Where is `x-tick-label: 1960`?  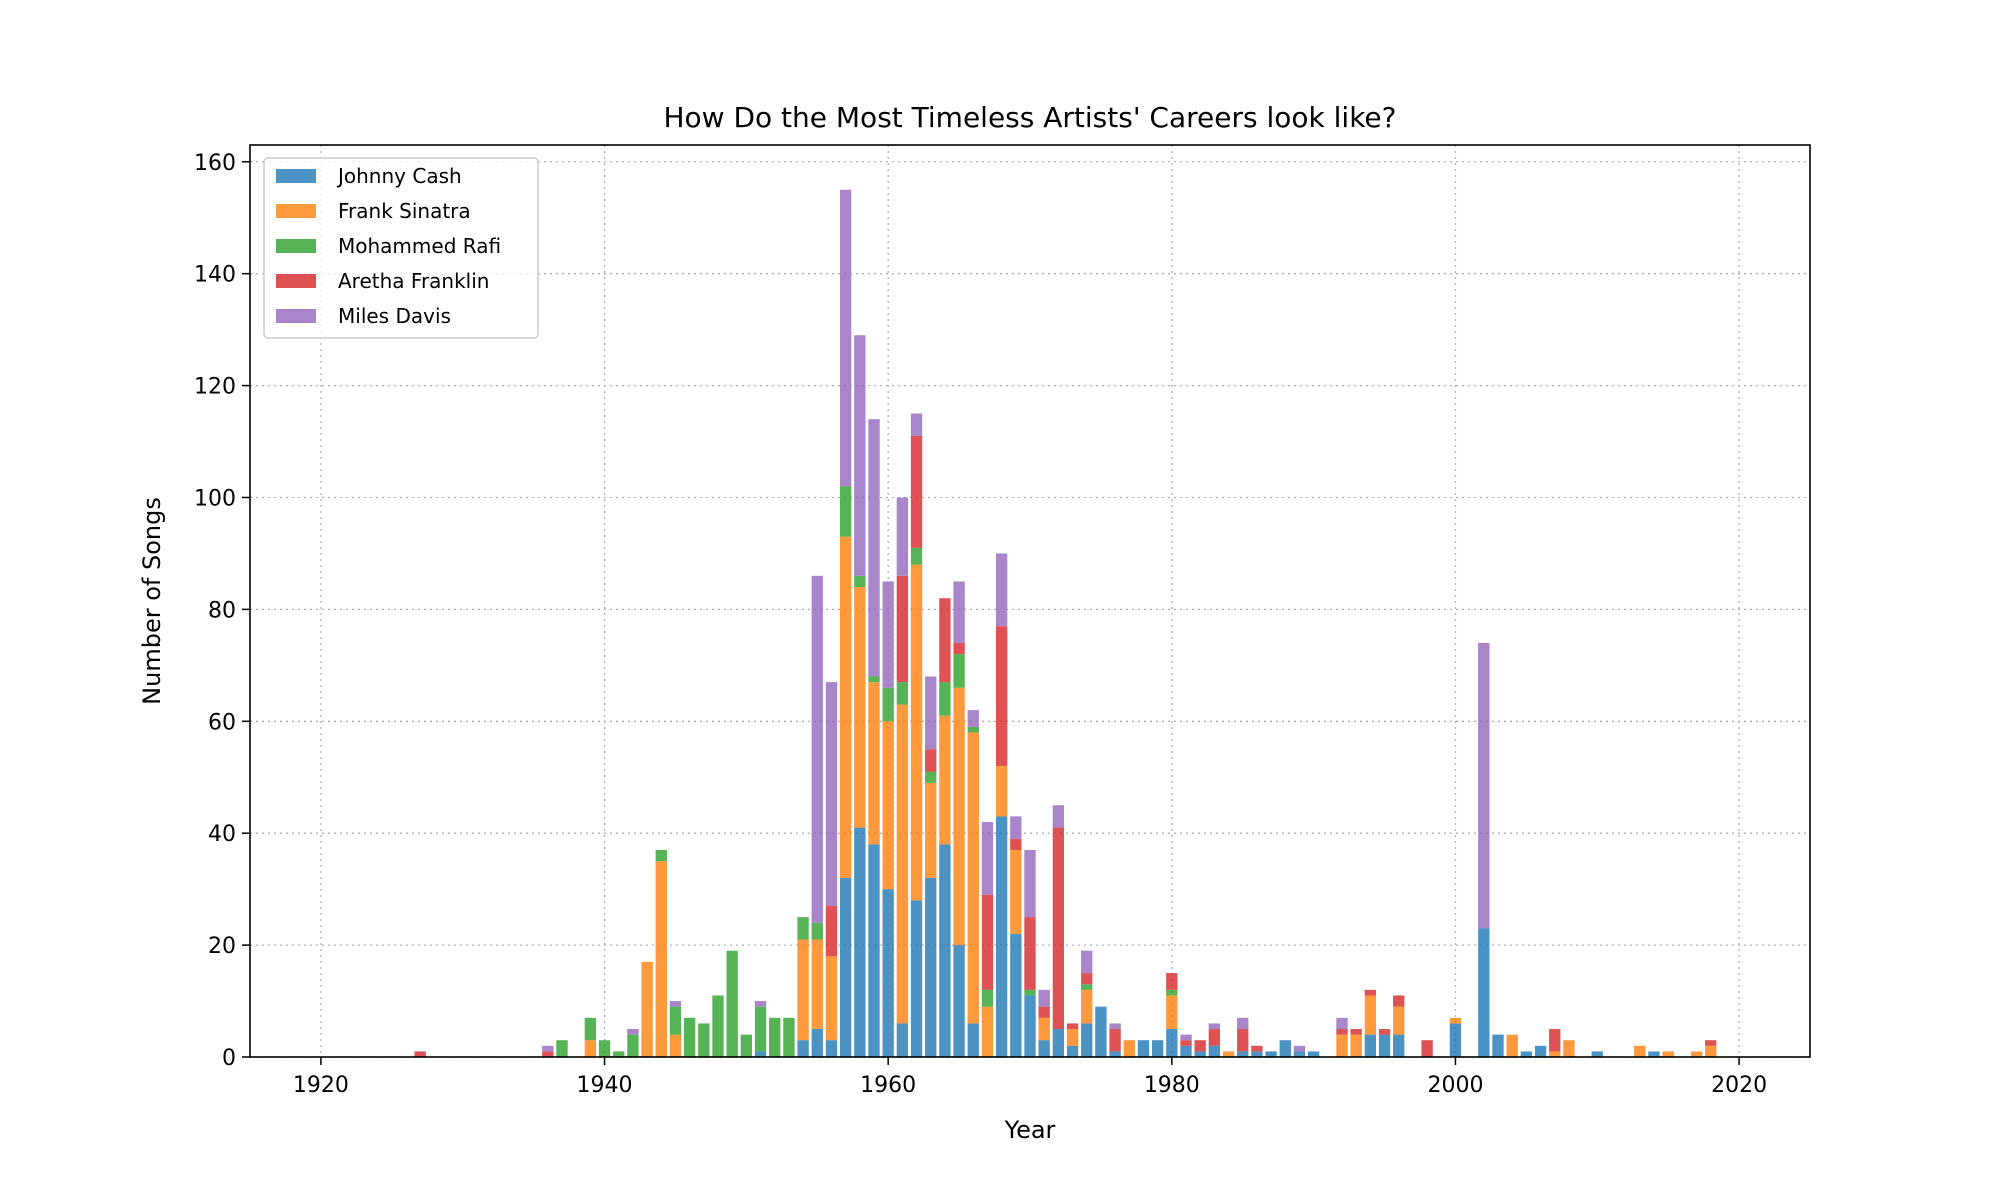 x-tick-label: 1960 is located at coordinates (888, 1085).